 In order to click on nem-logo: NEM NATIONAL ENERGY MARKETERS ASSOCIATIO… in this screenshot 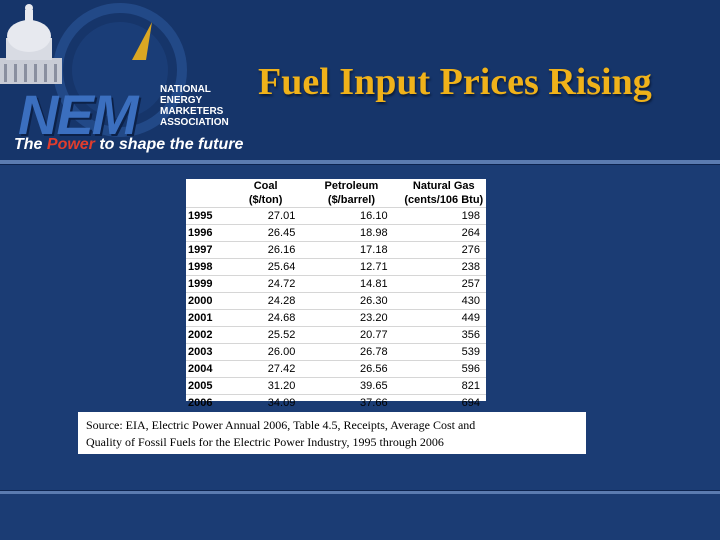, I will do `click(125, 80)`.